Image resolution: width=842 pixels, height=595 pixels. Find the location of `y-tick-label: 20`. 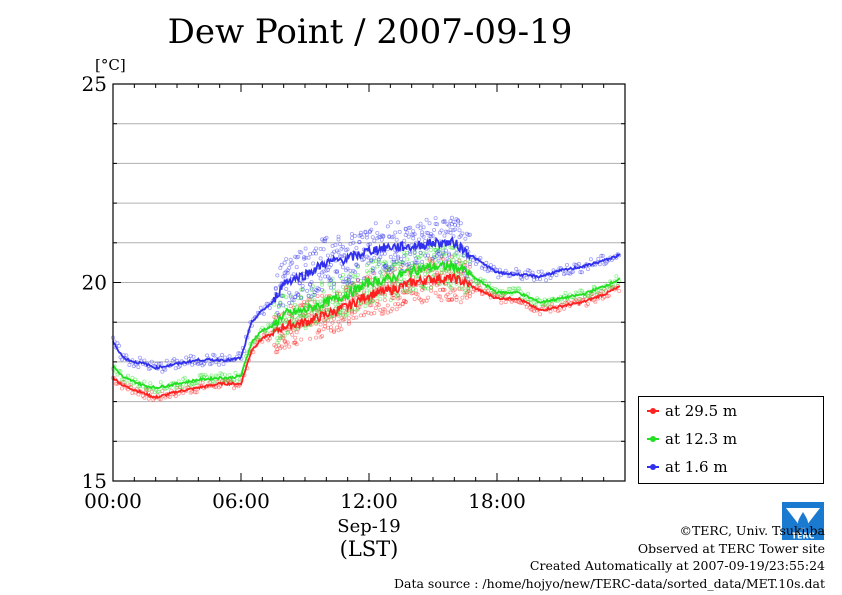

y-tick-label: 20 is located at coordinates (94, 283).